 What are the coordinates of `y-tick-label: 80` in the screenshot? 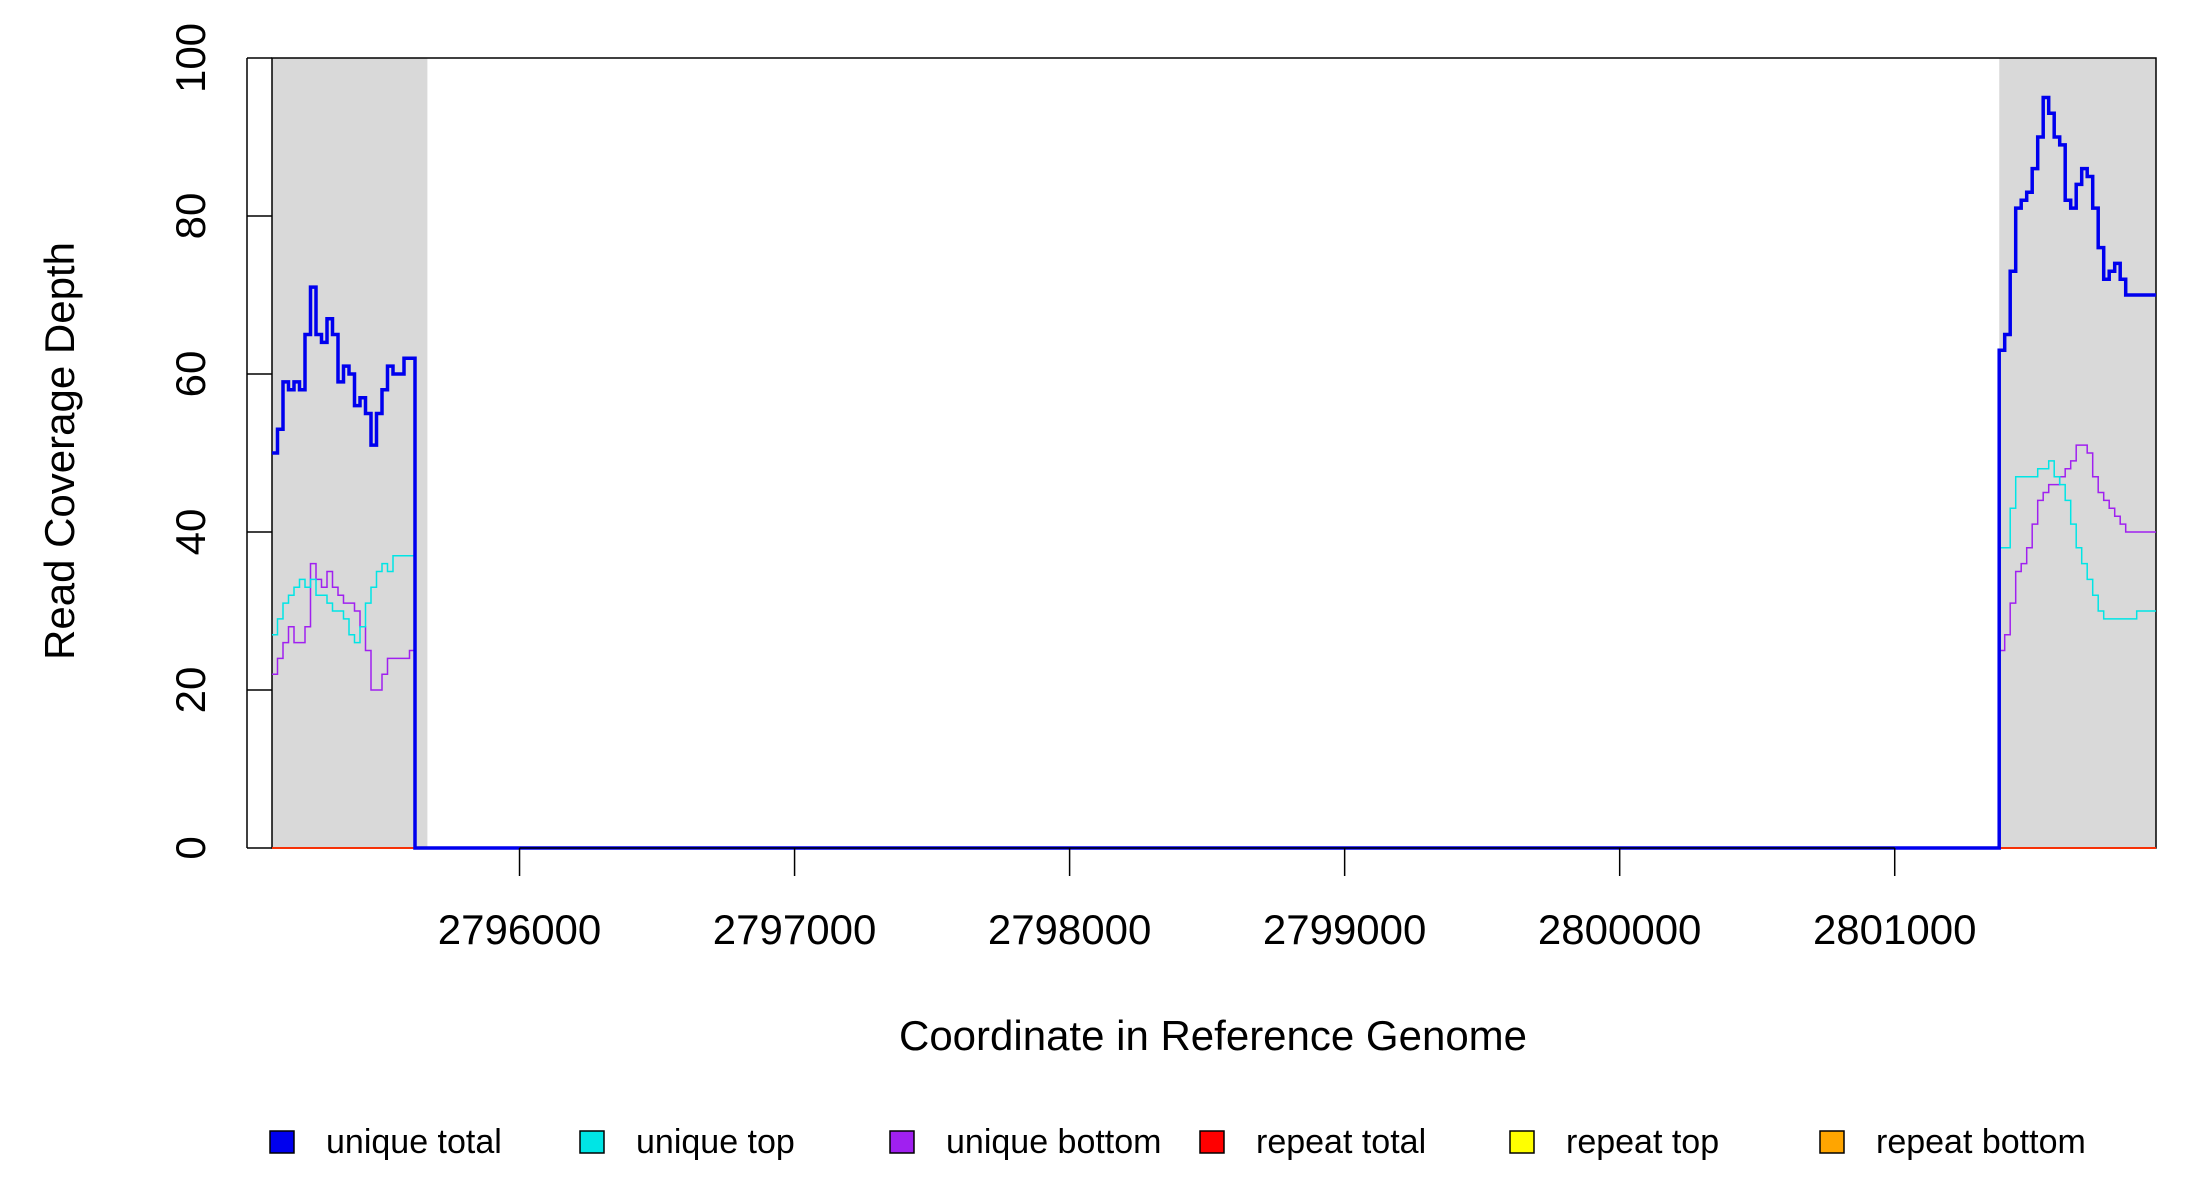 It's located at (190, 216).